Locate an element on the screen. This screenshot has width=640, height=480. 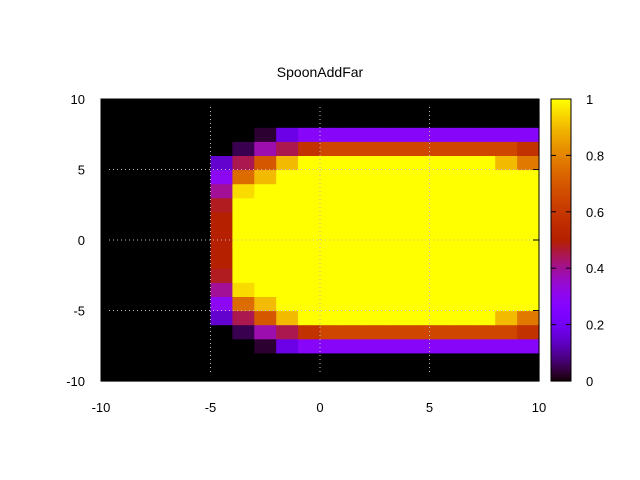
y-tick-label: 5 is located at coordinates (81, 170).